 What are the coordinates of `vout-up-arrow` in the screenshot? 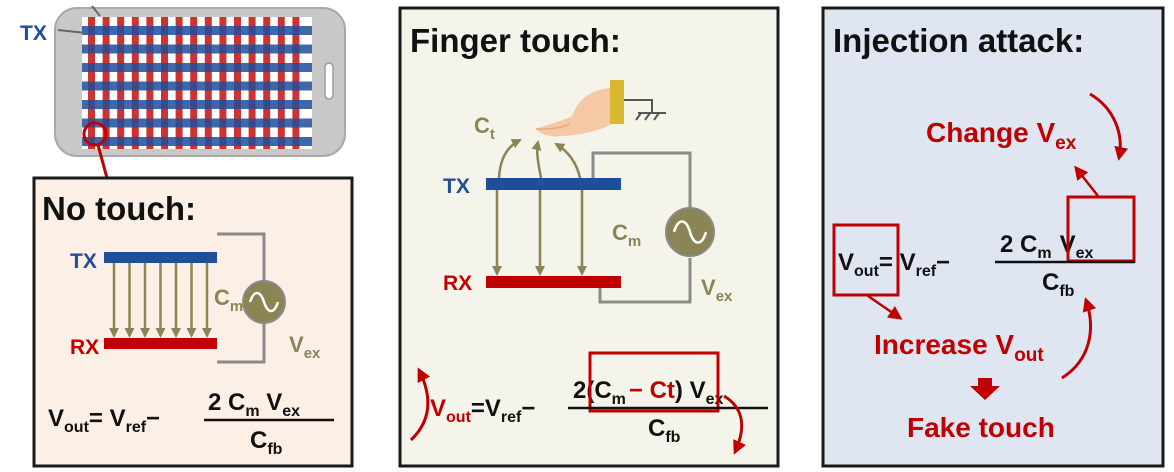 It's located at (420, 404).